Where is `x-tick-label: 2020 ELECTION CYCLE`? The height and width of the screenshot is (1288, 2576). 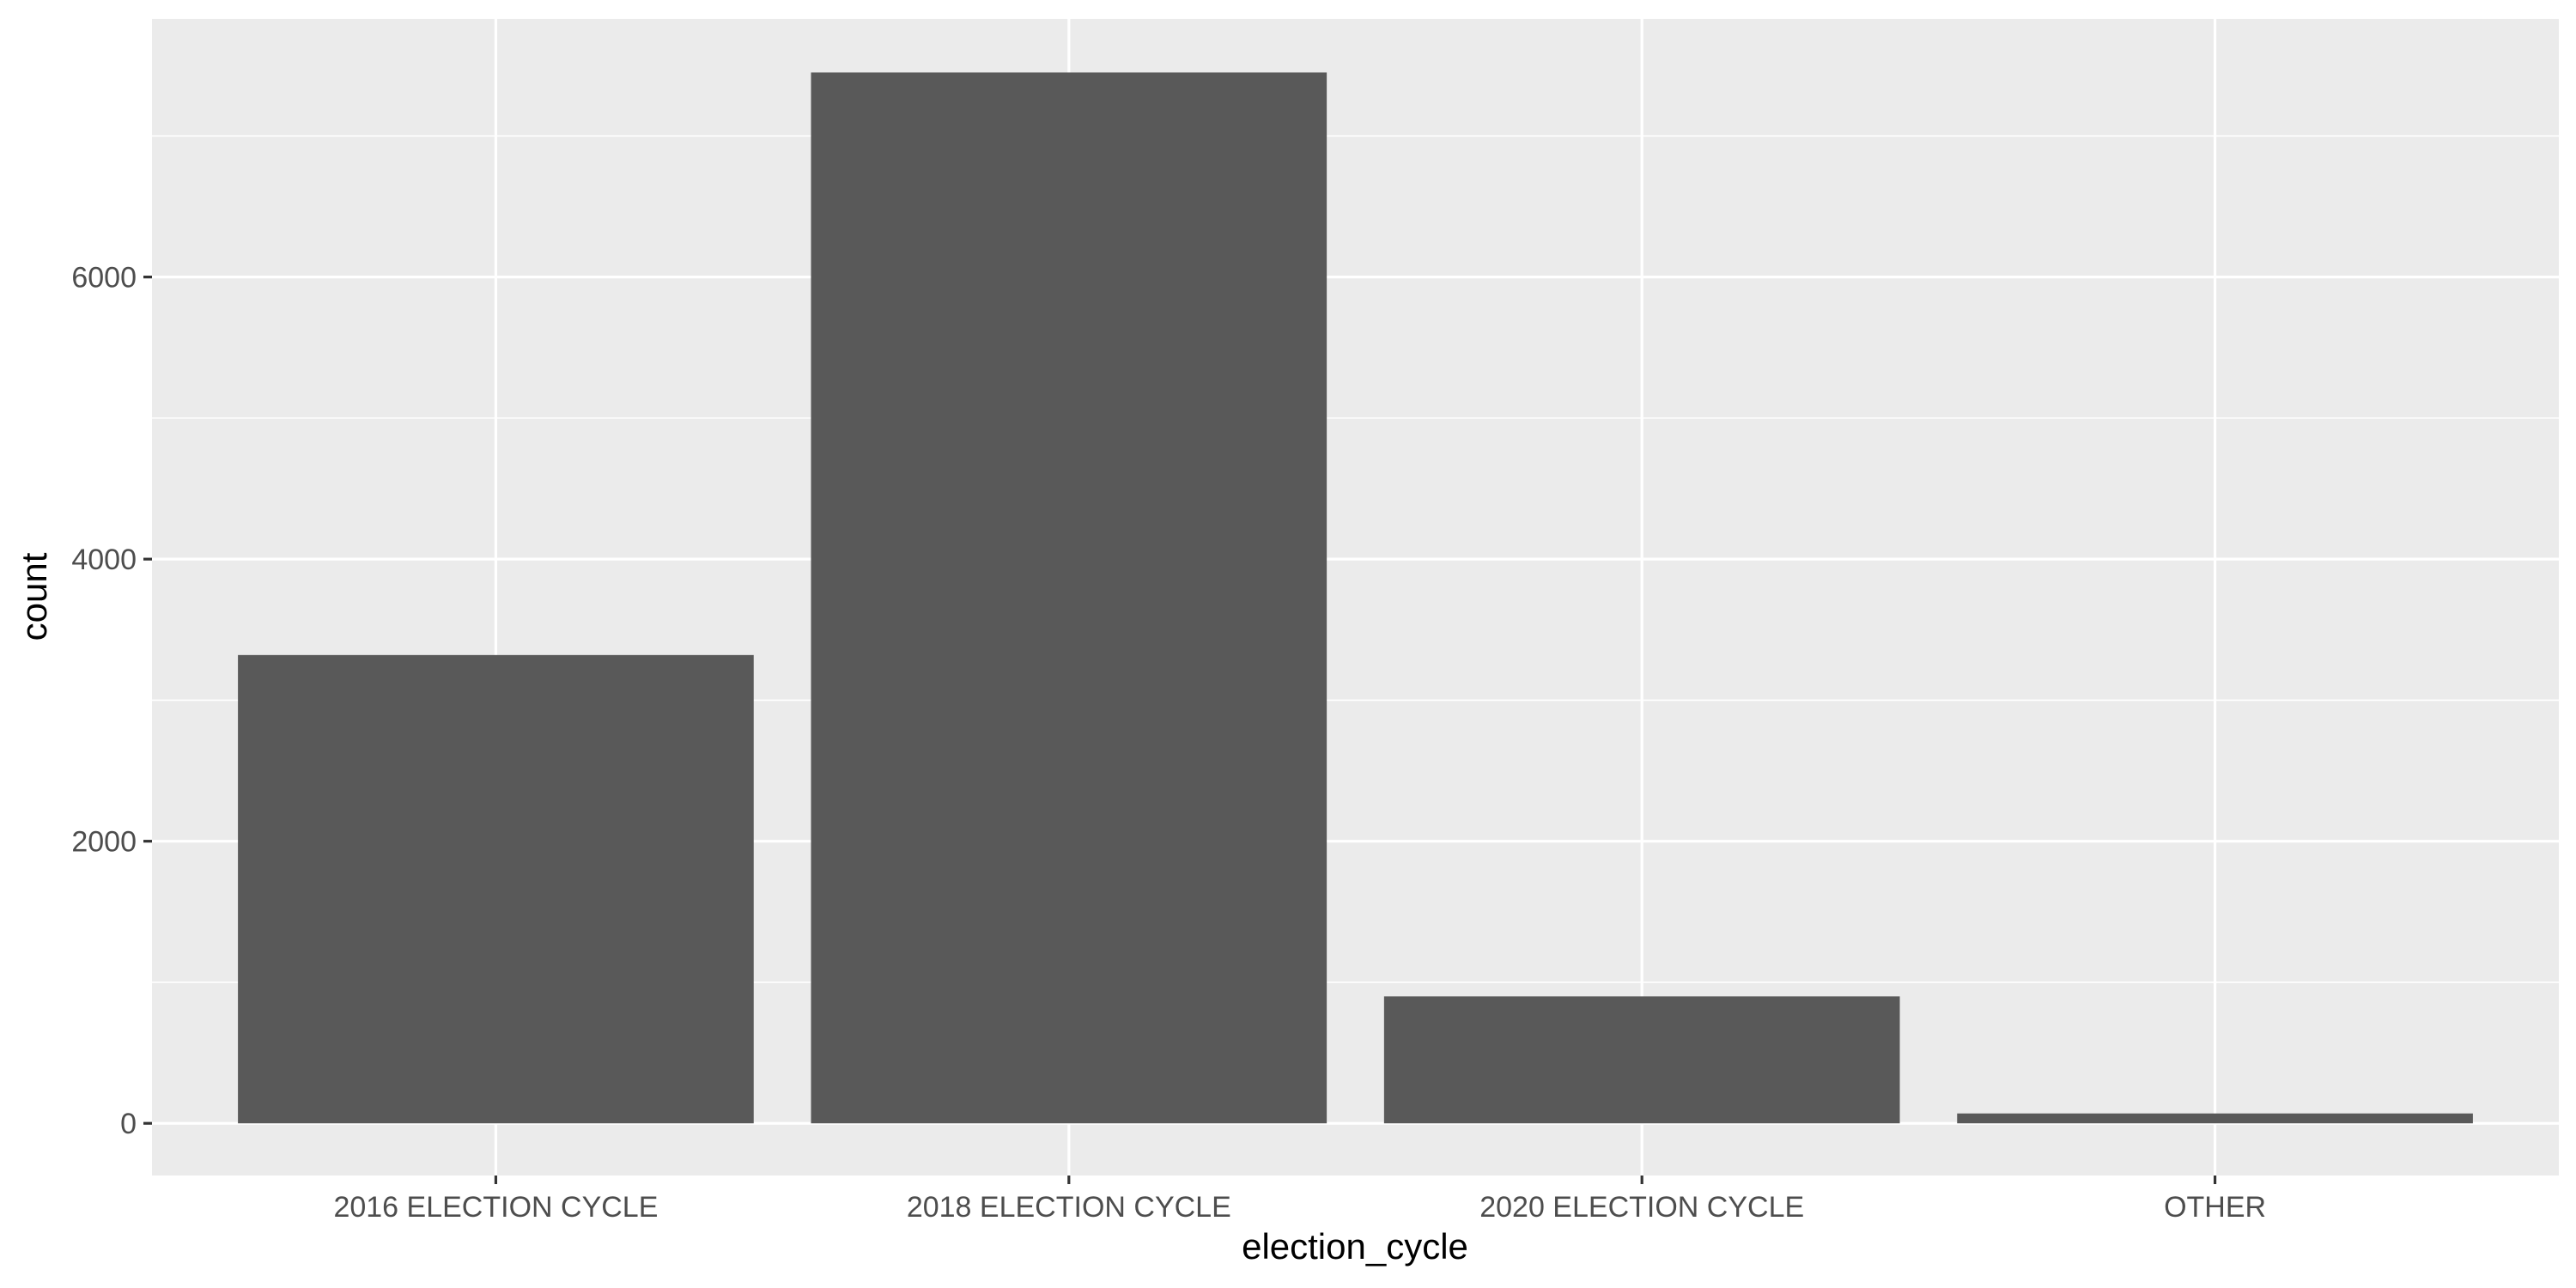 x-tick-label: 2020 ELECTION CYCLE is located at coordinates (1642, 1207).